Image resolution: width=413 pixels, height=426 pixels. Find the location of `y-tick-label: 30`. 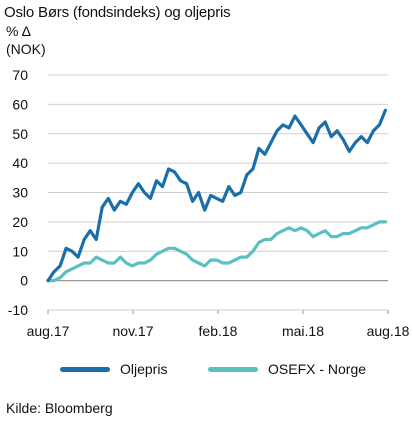

y-tick-label: 30 is located at coordinates (20, 193).